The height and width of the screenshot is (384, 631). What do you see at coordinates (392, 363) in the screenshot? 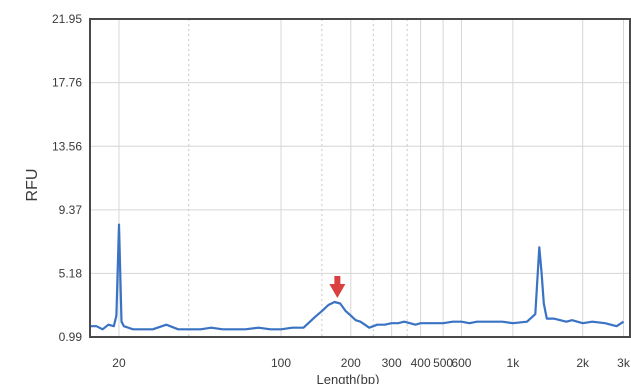
I see `x-tick-label-3: 300` at bounding box center [392, 363].